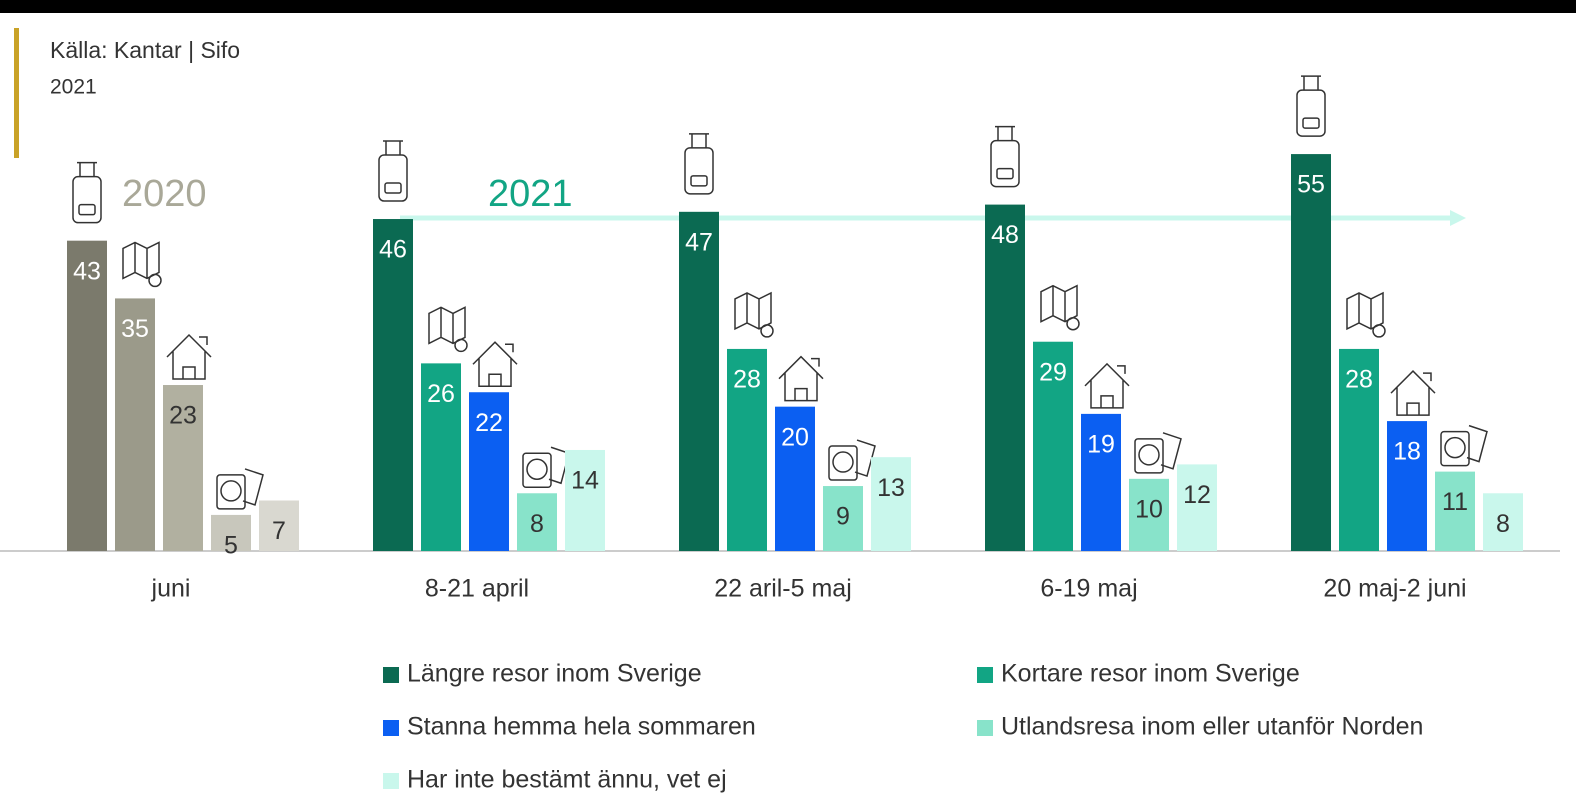  I want to click on value-label: 18, so click(1407, 452).